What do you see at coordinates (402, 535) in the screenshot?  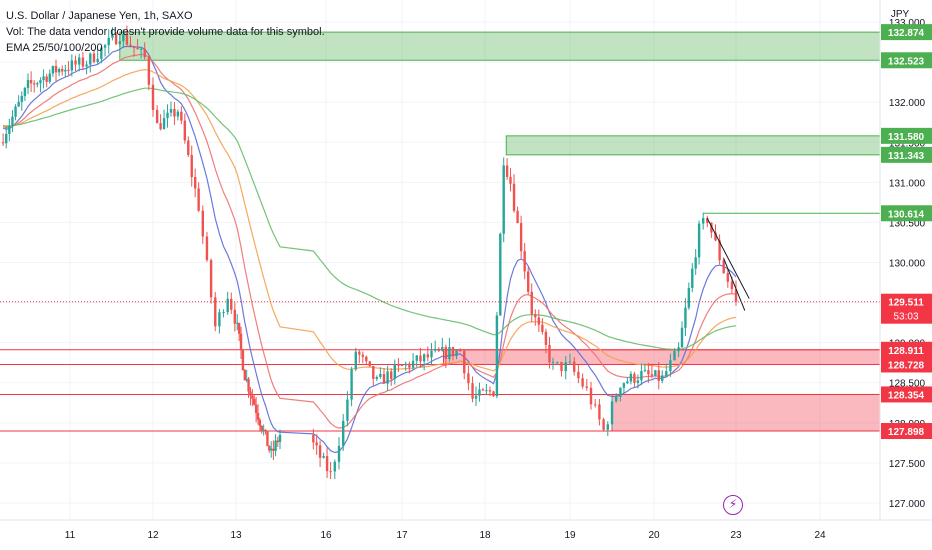 I see `time-tick-label: 17` at bounding box center [402, 535].